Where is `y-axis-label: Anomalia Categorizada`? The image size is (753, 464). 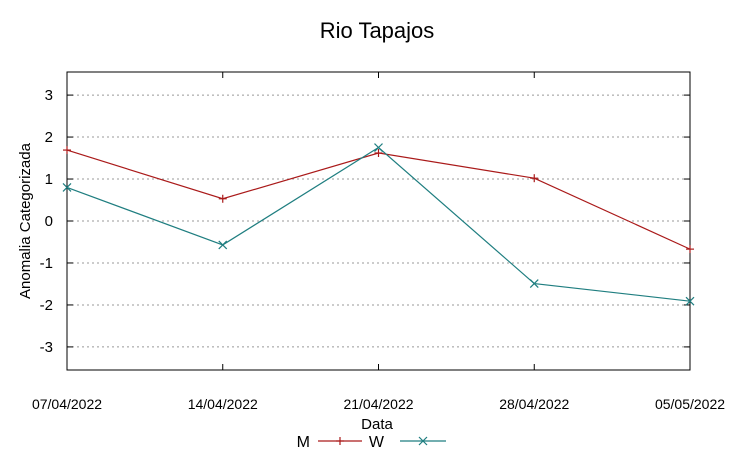 y-axis-label: Anomalia Categorizada is located at coordinates (25, 220).